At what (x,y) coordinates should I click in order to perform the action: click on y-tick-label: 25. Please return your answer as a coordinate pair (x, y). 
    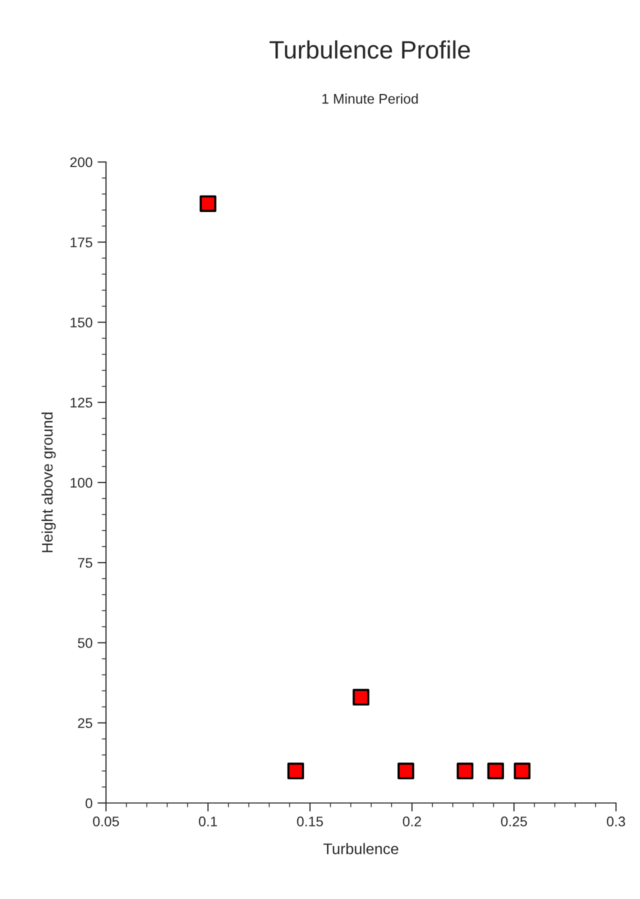
    Looking at the image, I should click on (85, 723).